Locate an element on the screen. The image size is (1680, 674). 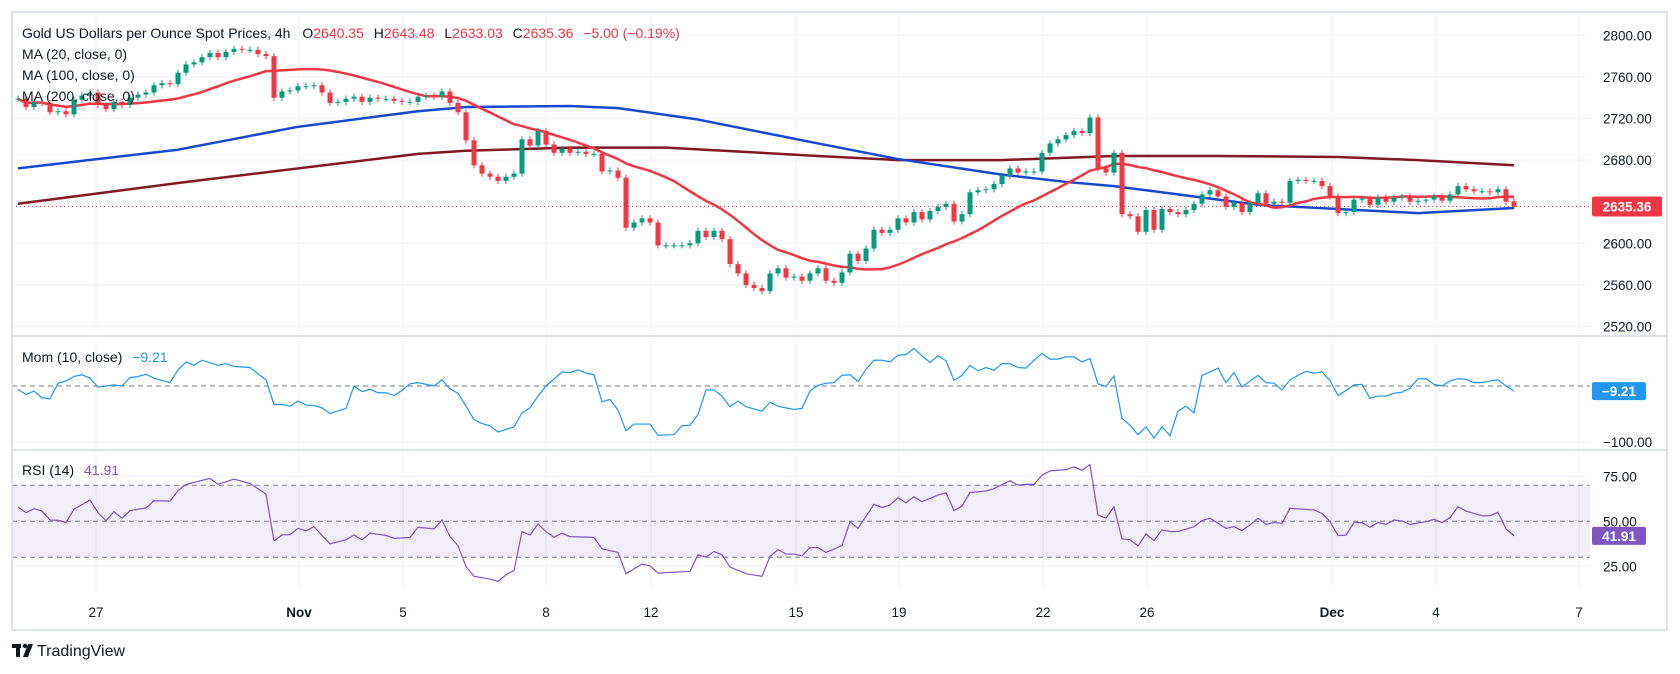
price-axis-label: 2800.00 is located at coordinates (1627, 35).